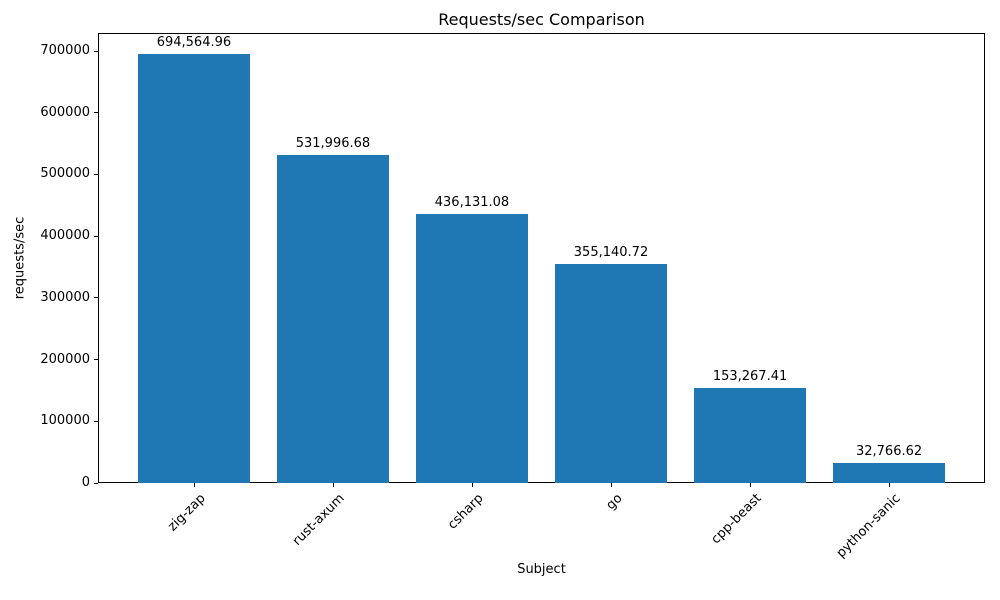  Describe the element at coordinates (65, 236) in the screenshot. I see `y-tick-label: 400000` at that location.